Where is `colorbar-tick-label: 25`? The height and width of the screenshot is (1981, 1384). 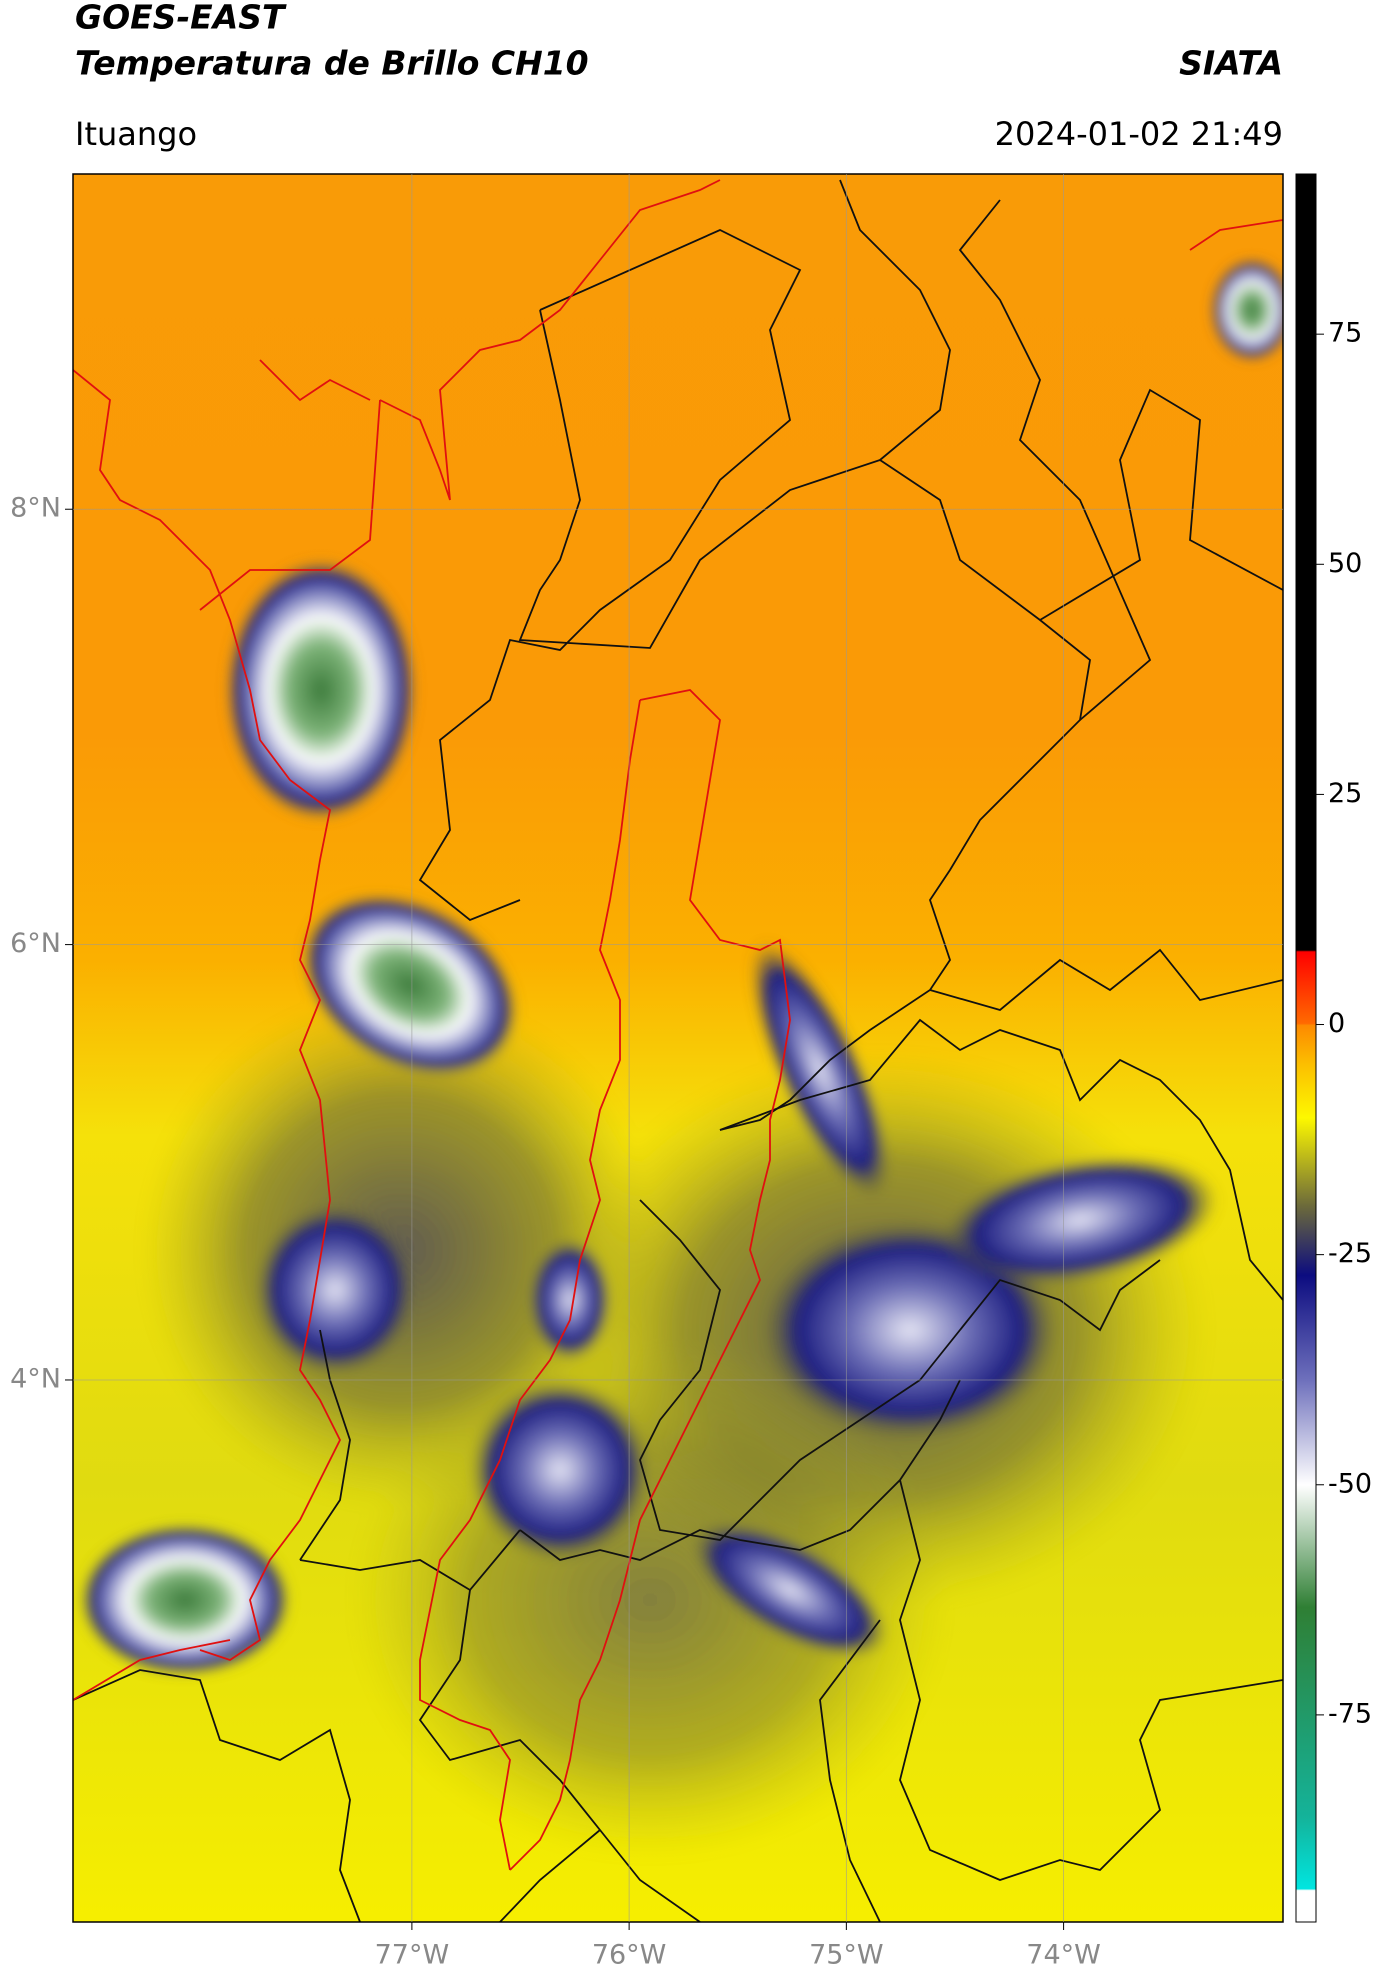 colorbar-tick-label: 25 is located at coordinates (1345, 793).